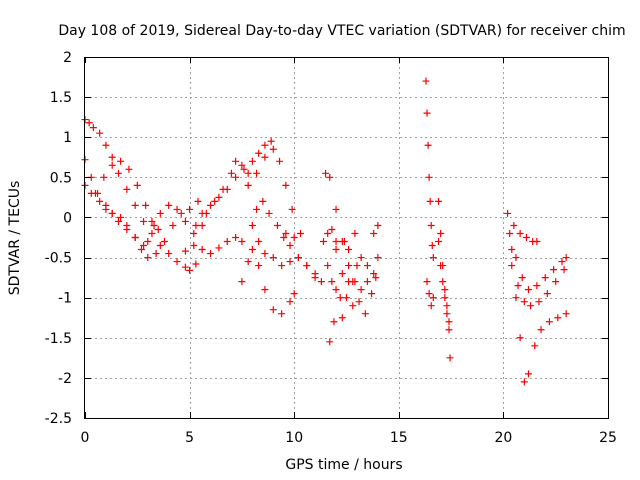 This screenshot has width=640, height=480. I want to click on x-tick-label: 5, so click(189, 438).